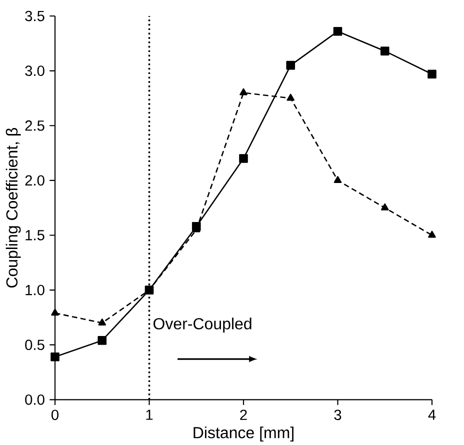 This screenshot has width=464, height=445. Describe the element at coordinates (338, 415) in the screenshot. I see `x-tick-label: 3` at that location.